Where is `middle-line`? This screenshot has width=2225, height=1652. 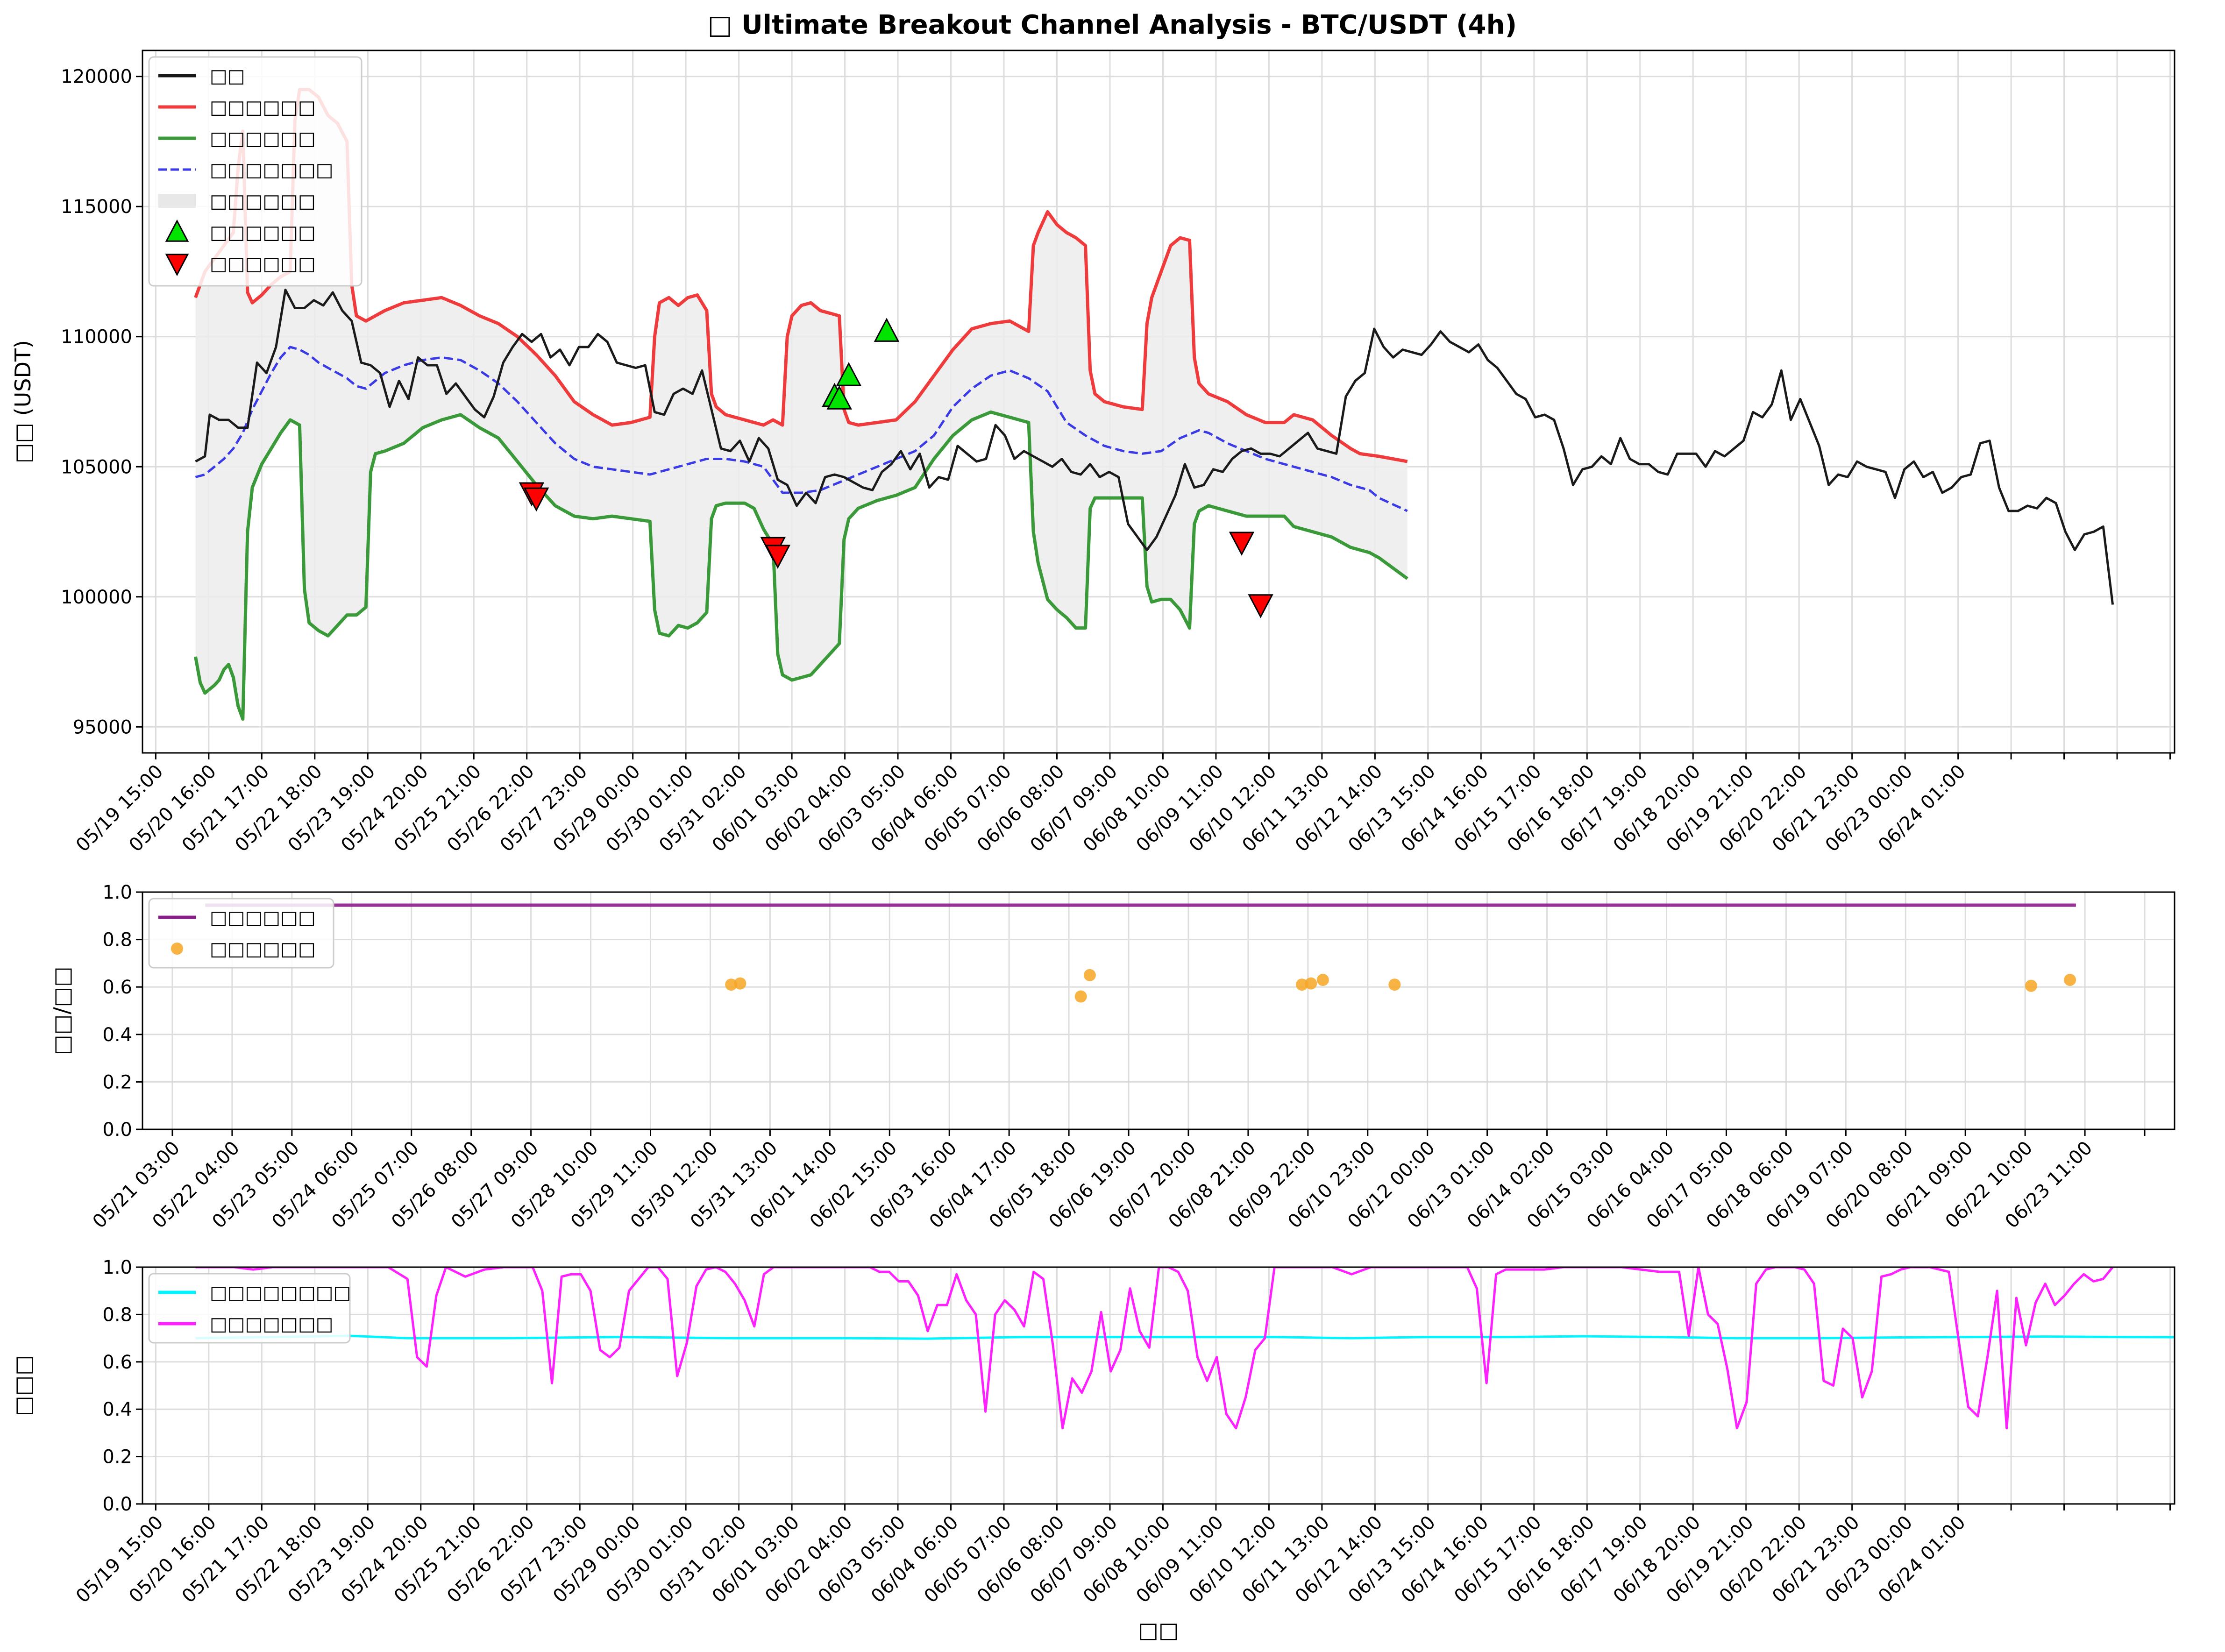 middle-line is located at coordinates (802, 429).